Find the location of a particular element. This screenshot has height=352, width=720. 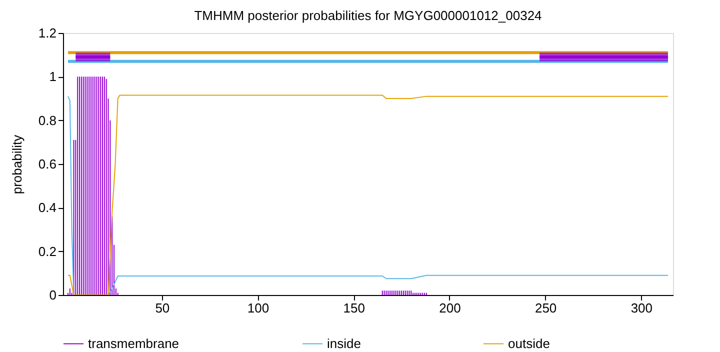

y-tick-label: 0 is located at coordinates (52, 295).